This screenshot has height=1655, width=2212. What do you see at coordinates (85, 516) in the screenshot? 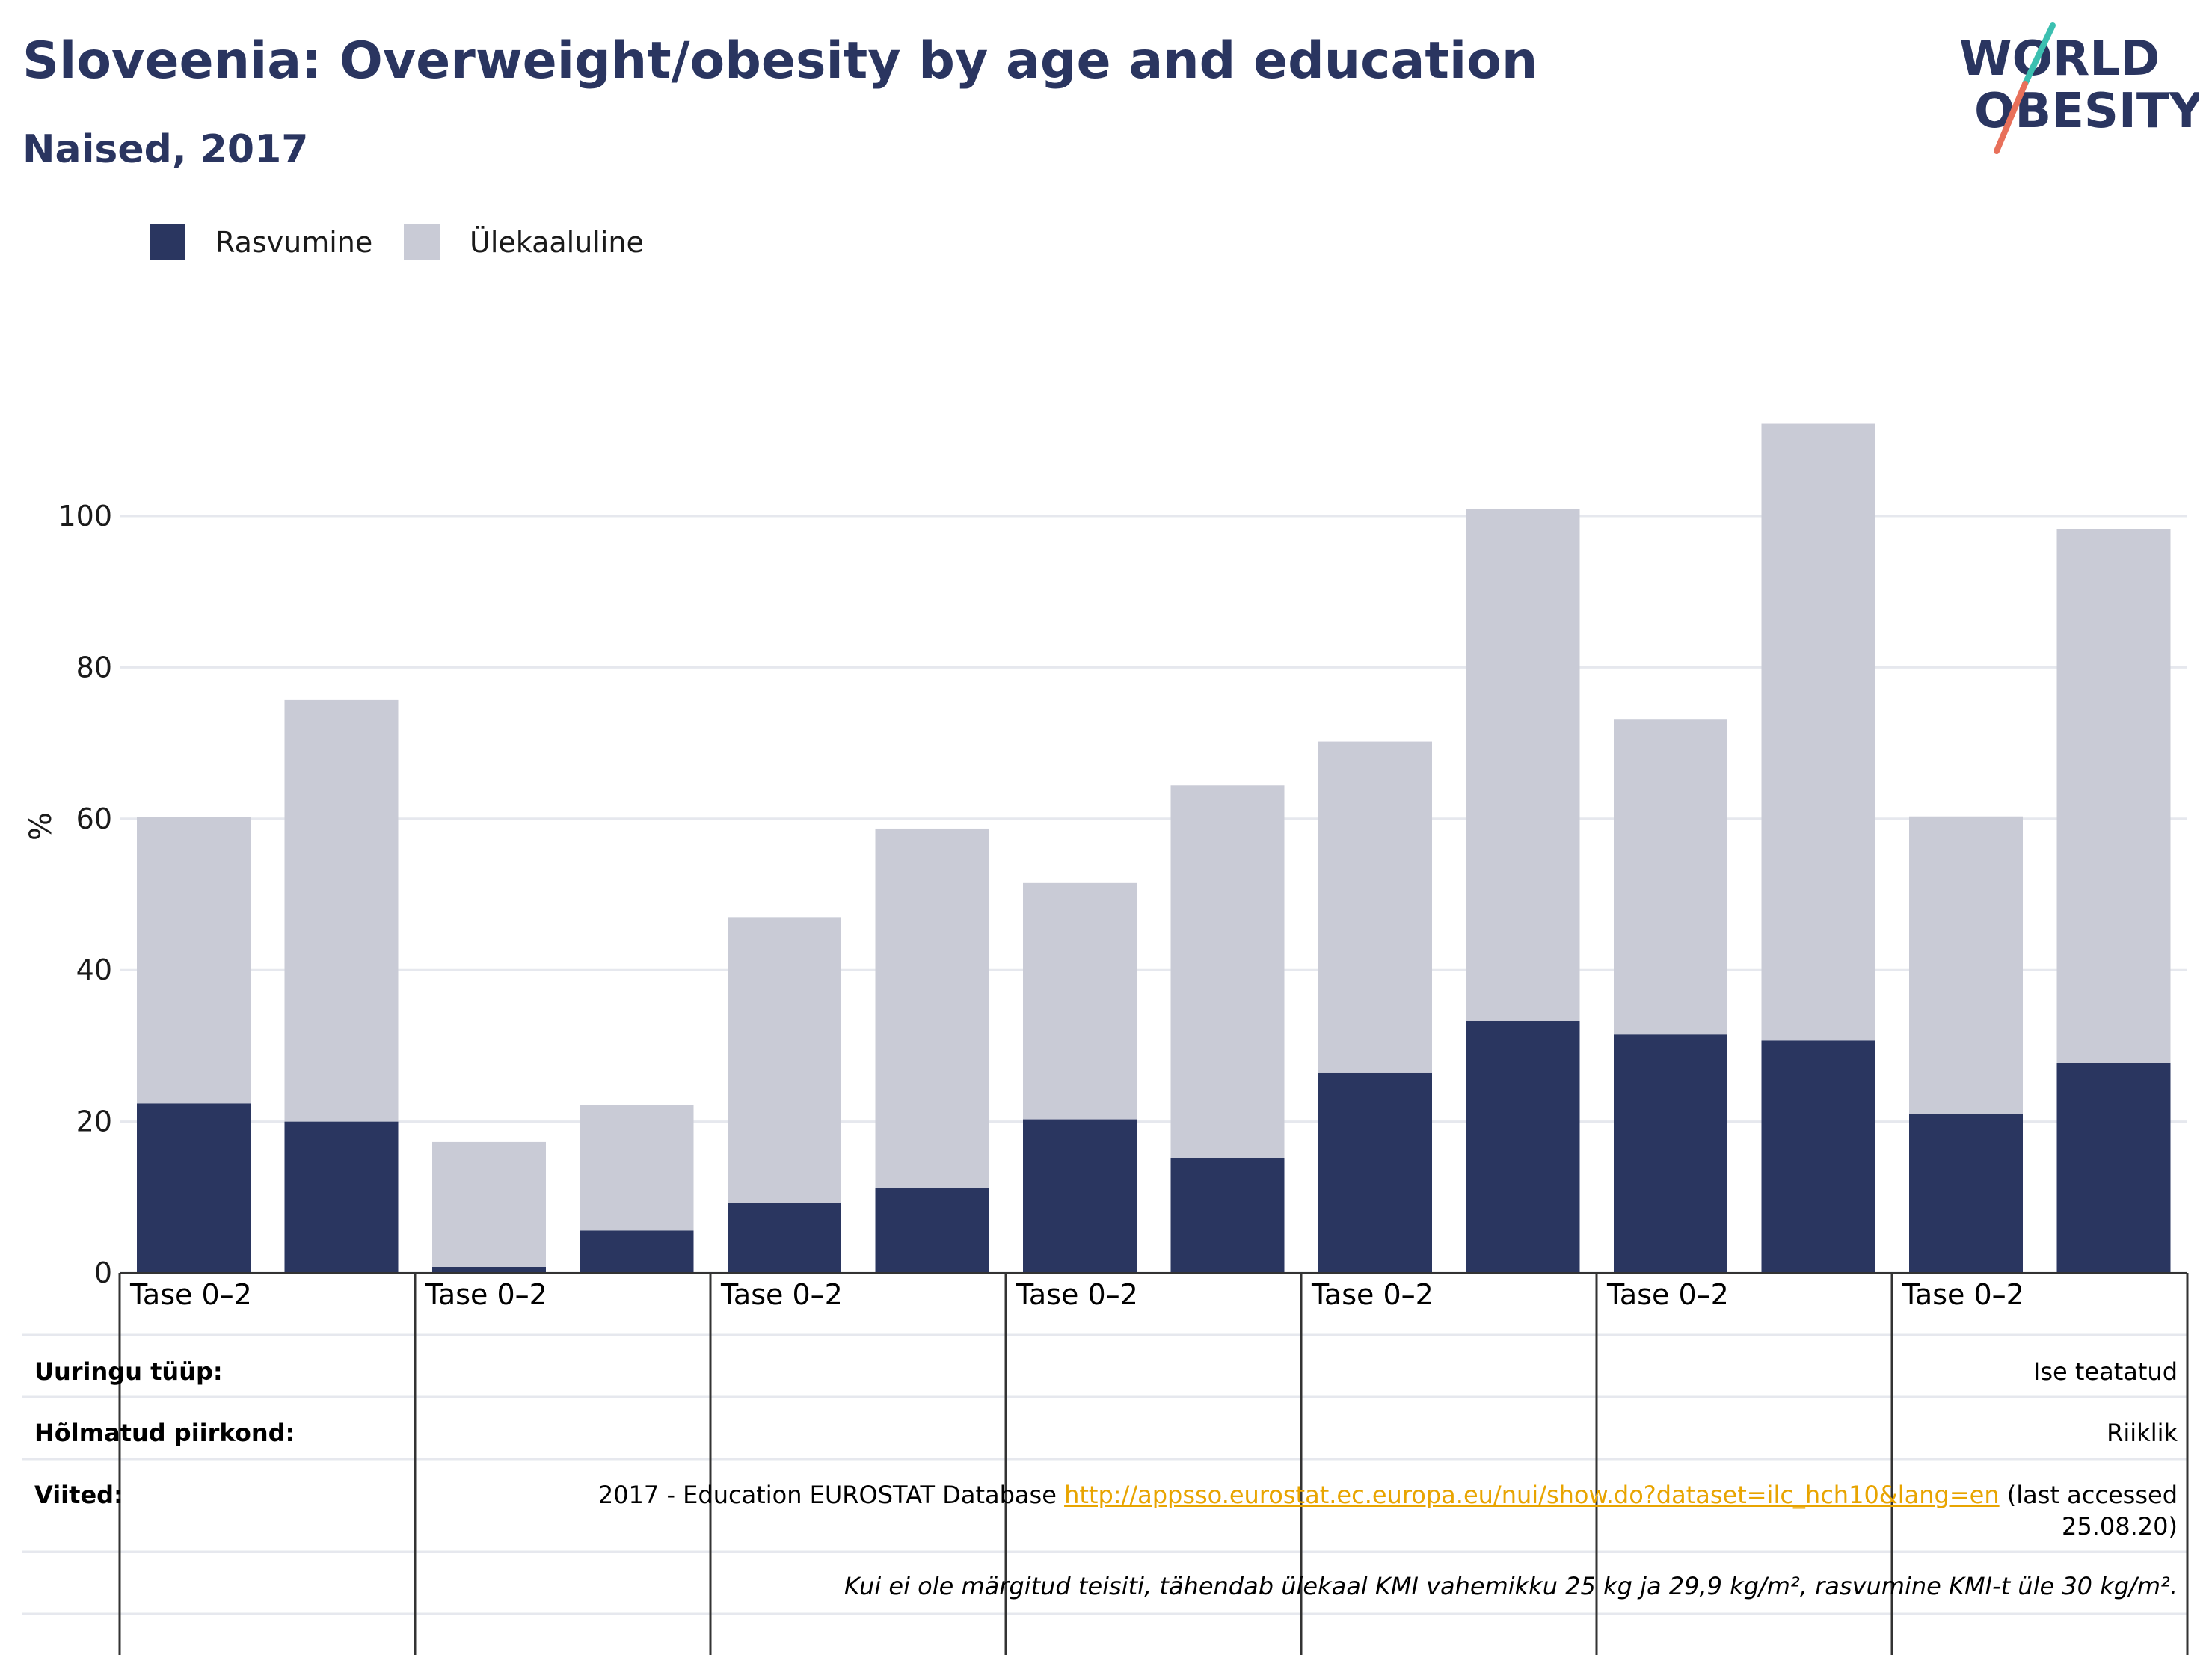
I see `y-tick-label-100: 100` at bounding box center [85, 516].